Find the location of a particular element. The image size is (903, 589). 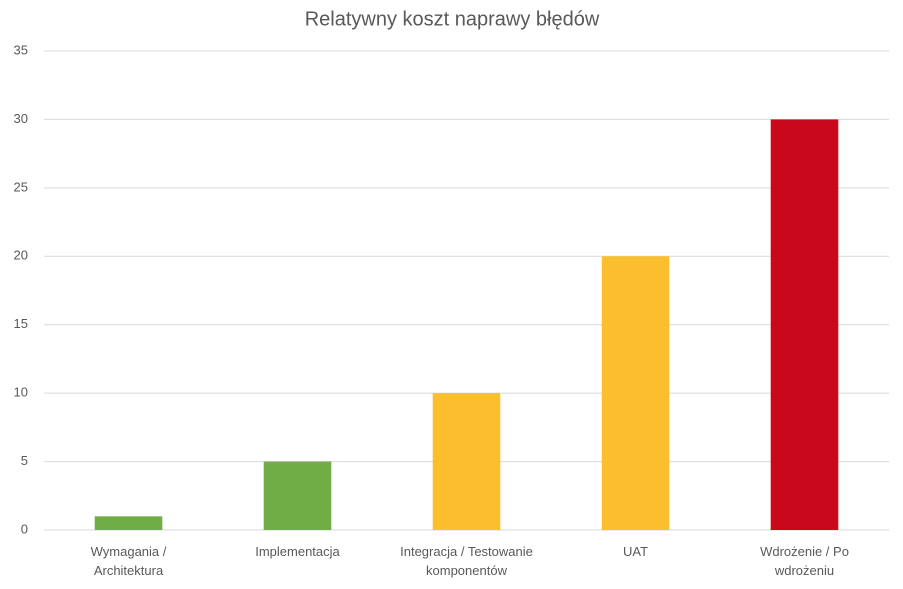

x-tick-label: Implementacja is located at coordinates (297, 551).